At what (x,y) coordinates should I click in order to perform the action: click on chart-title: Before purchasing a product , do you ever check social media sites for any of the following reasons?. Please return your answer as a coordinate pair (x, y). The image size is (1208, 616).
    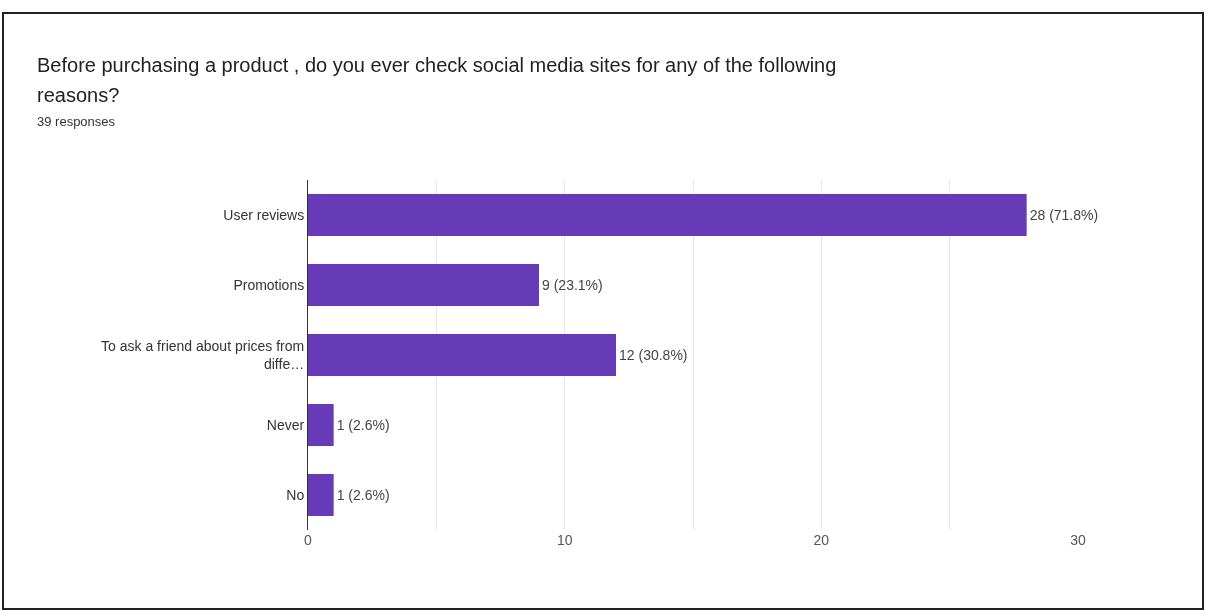
    Looking at the image, I should click on (437, 80).